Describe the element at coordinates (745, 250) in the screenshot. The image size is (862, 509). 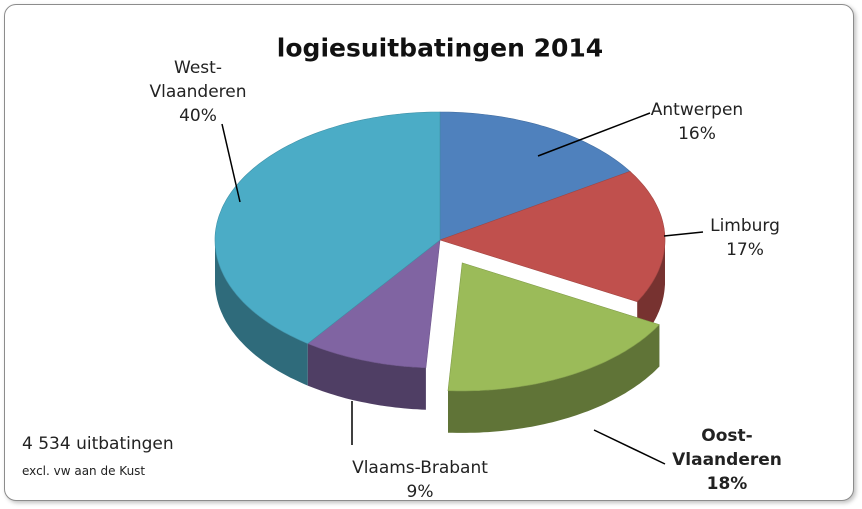
I see `value-label: 17%` at that location.